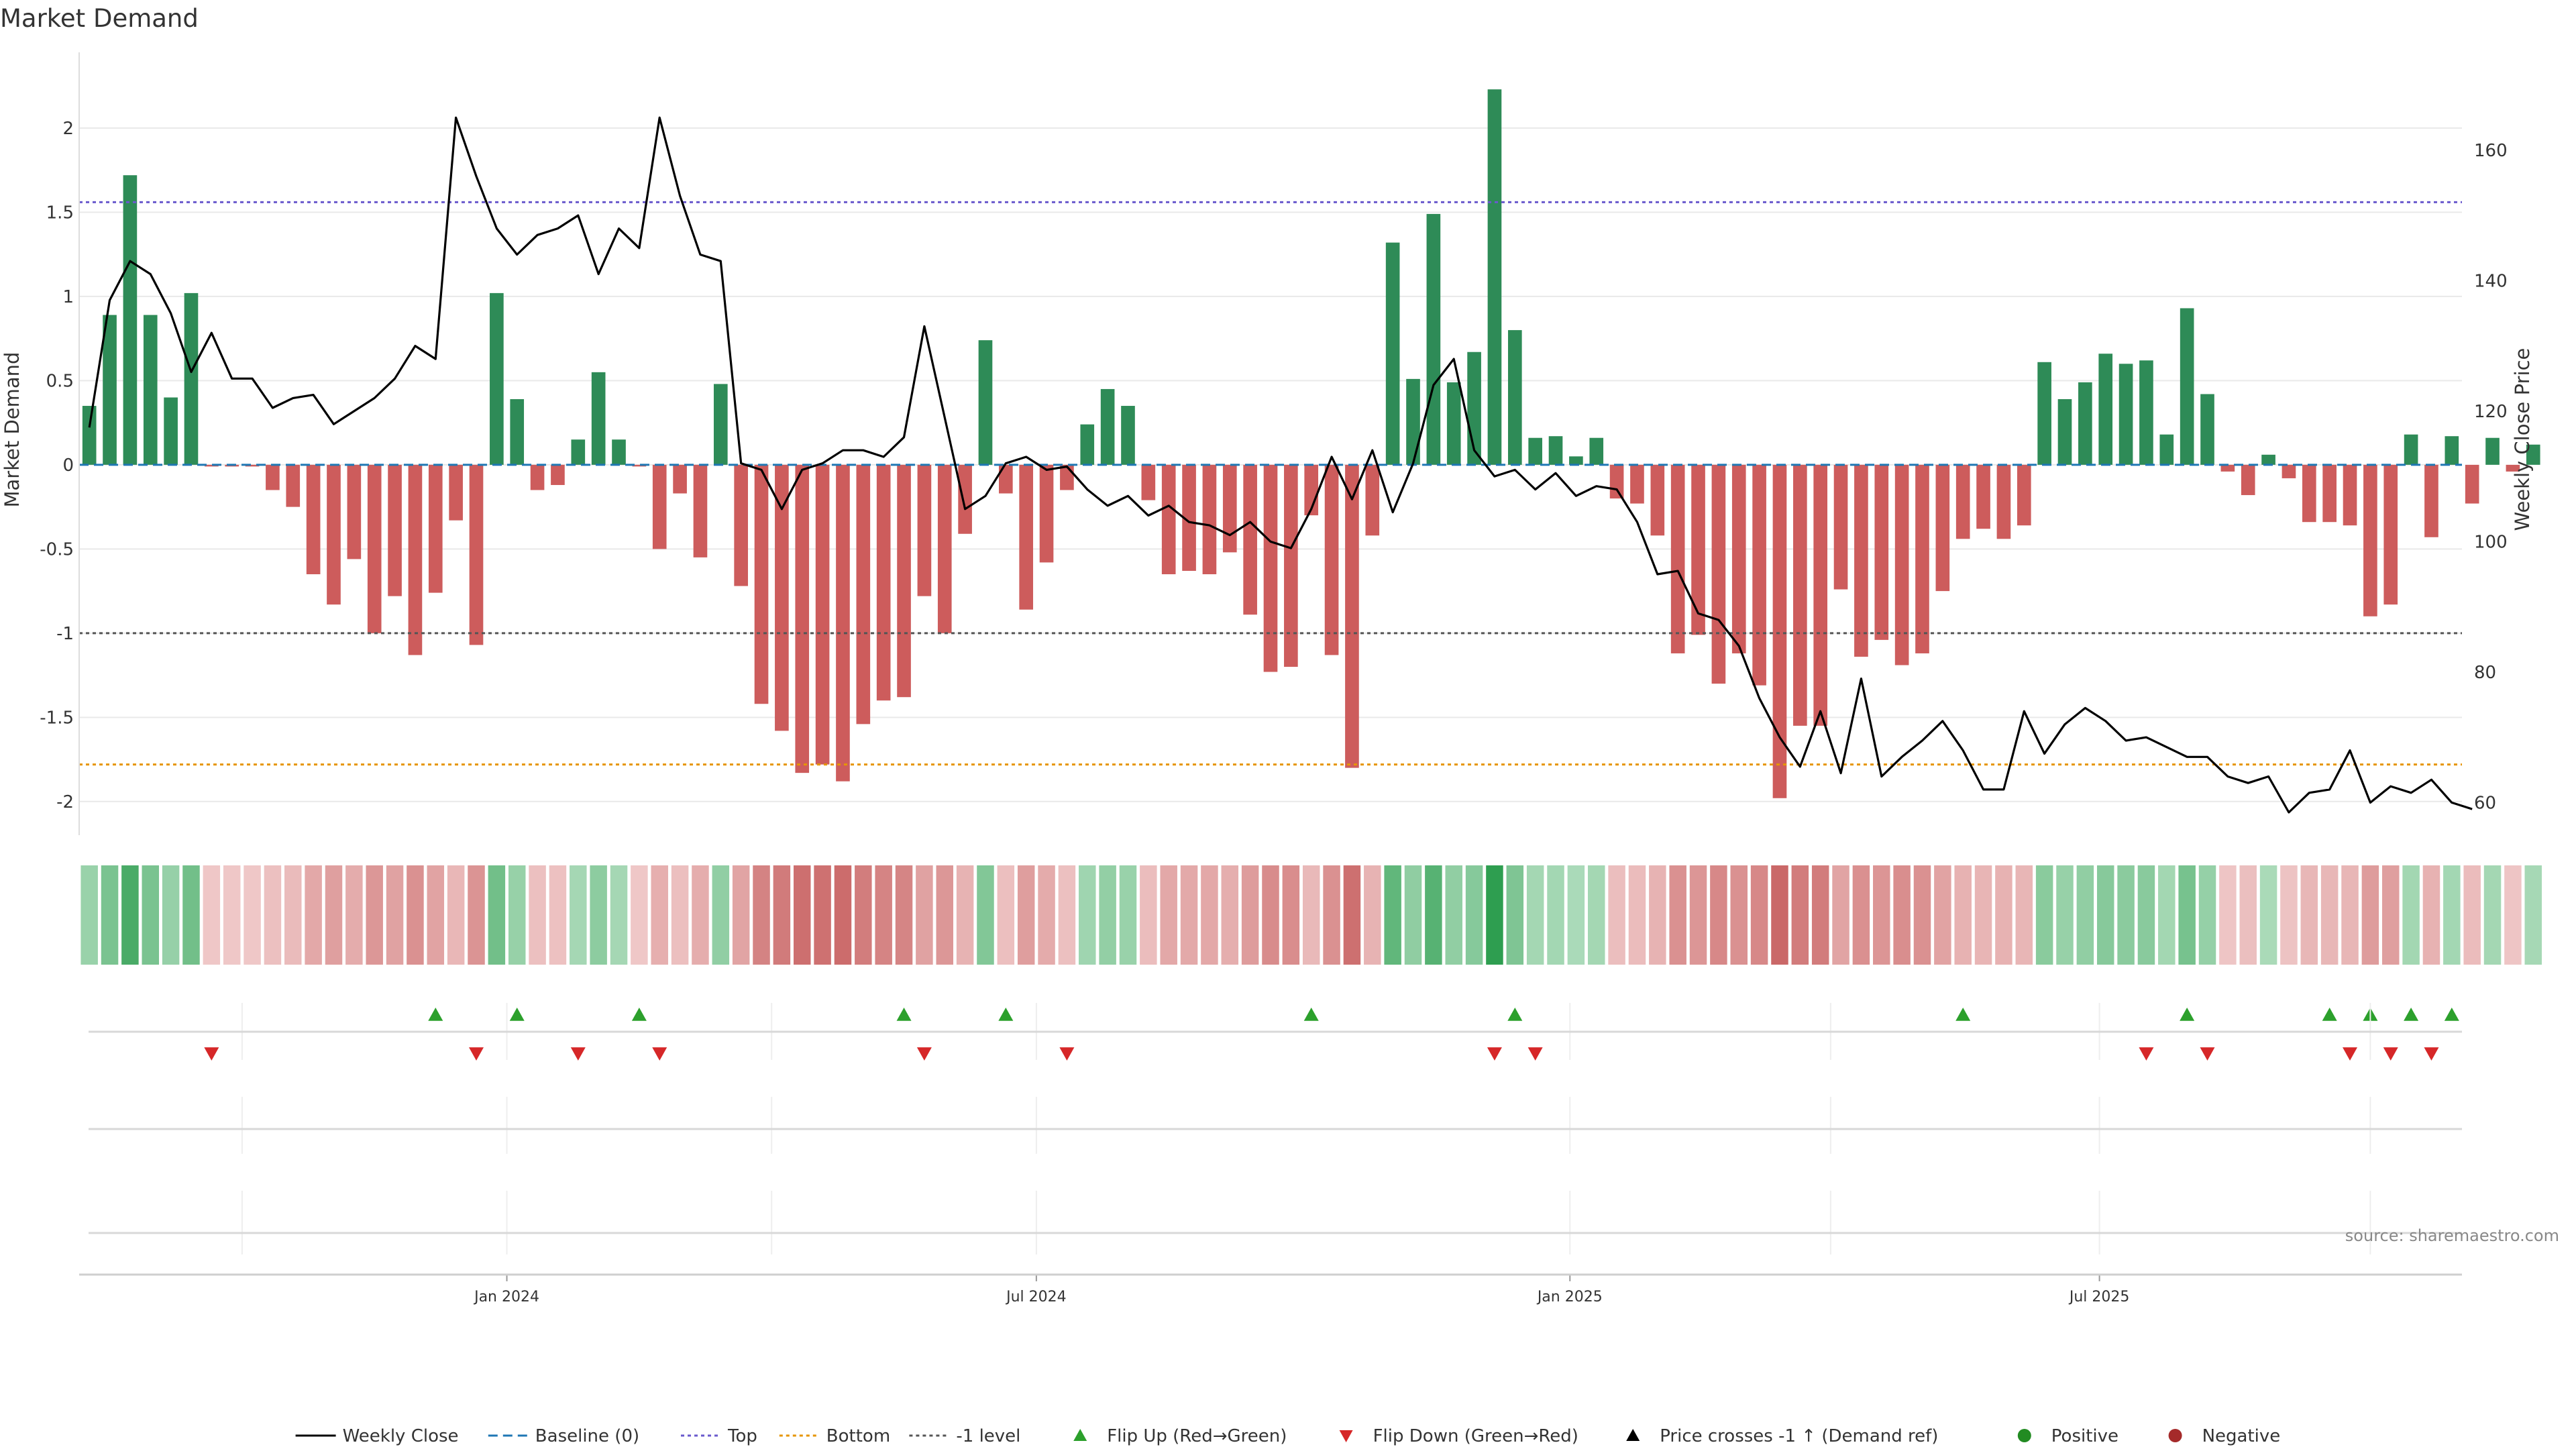 This screenshot has height=1449, width=2576. What do you see at coordinates (68, 297) in the screenshot?
I see `y-tick-label: 1` at bounding box center [68, 297].